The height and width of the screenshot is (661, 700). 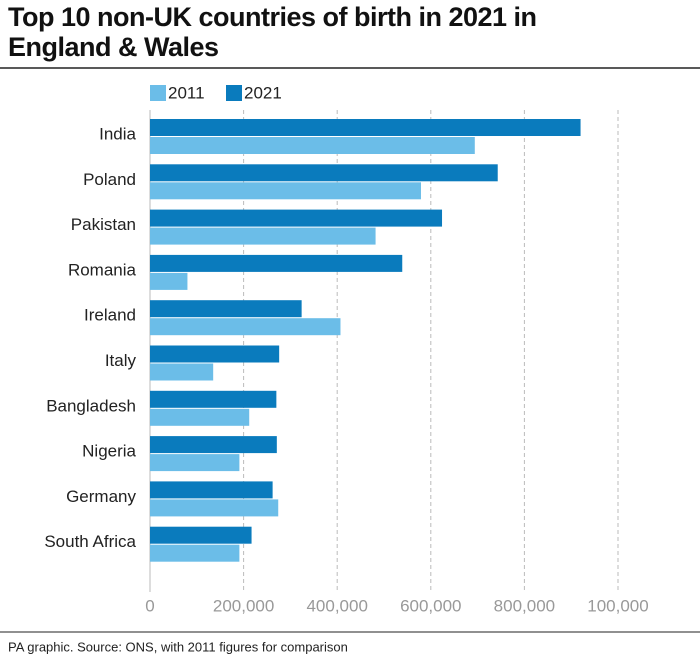 I want to click on x-tick-label: 200,000, so click(x=243, y=605).